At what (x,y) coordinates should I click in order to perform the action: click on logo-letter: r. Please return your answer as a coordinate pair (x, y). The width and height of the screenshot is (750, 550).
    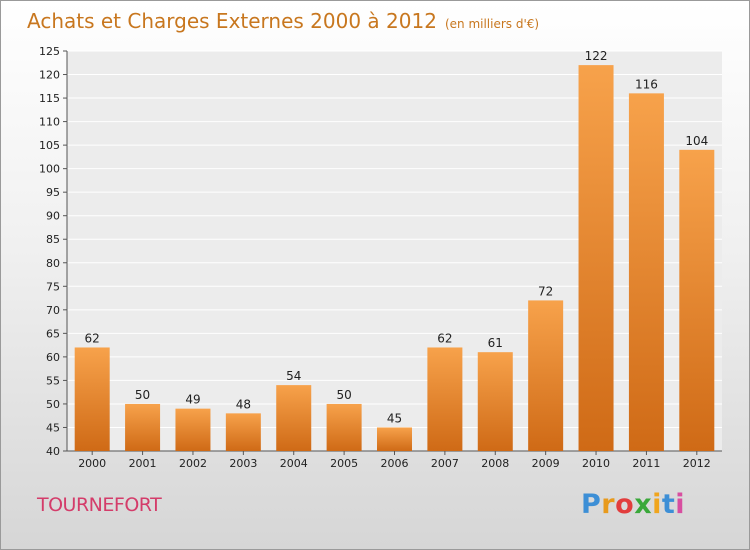
    Looking at the image, I should click on (608, 504).